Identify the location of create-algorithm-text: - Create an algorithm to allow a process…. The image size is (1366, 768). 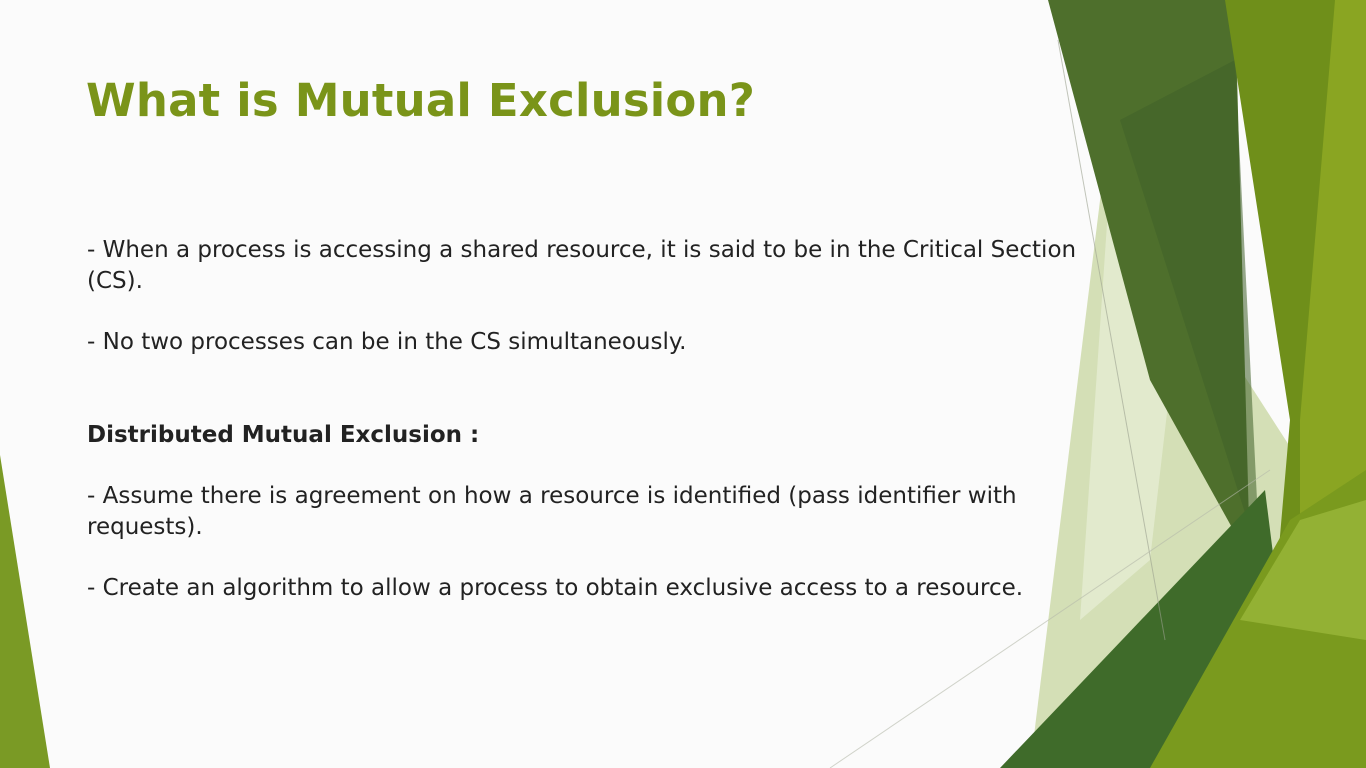
(555, 588).